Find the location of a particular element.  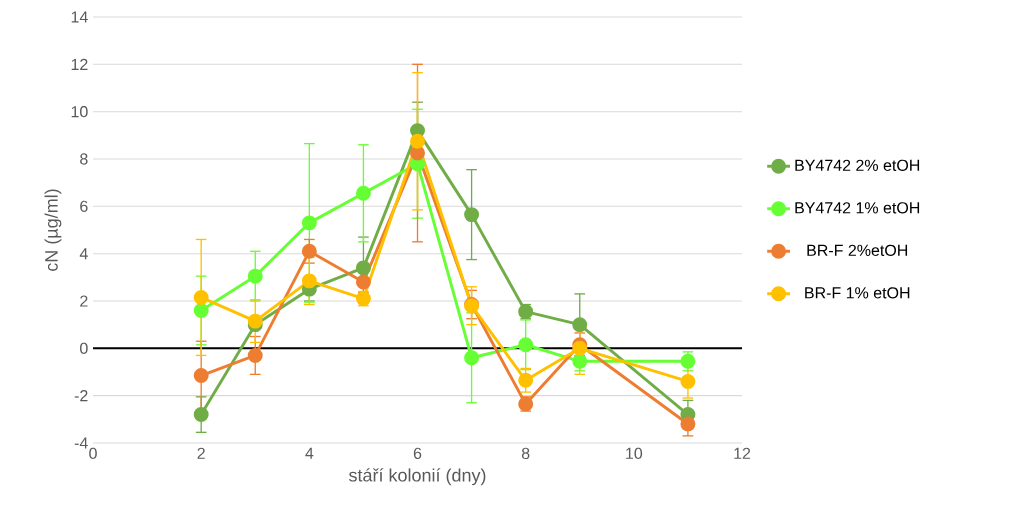

legend-label: BY4742 2% etOH is located at coordinates (857, 165).